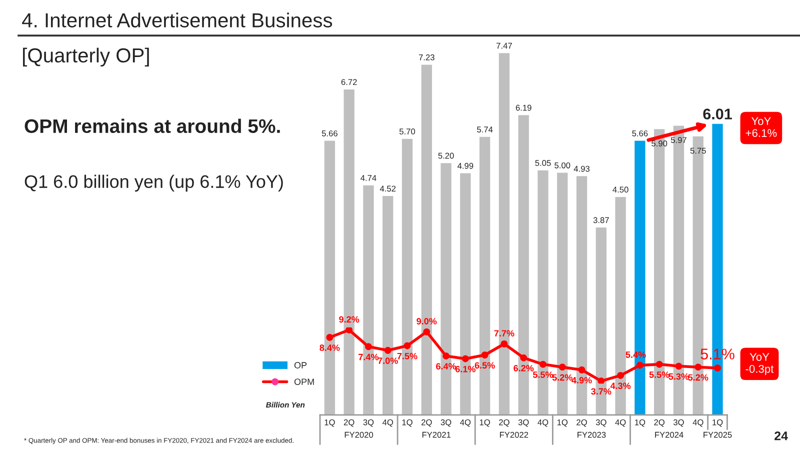 The image size is (800, 450). What do you see at coordinates (504, 45) in the screenshot?
I see `data-label: 7.47` at bounding box center [504, 45].